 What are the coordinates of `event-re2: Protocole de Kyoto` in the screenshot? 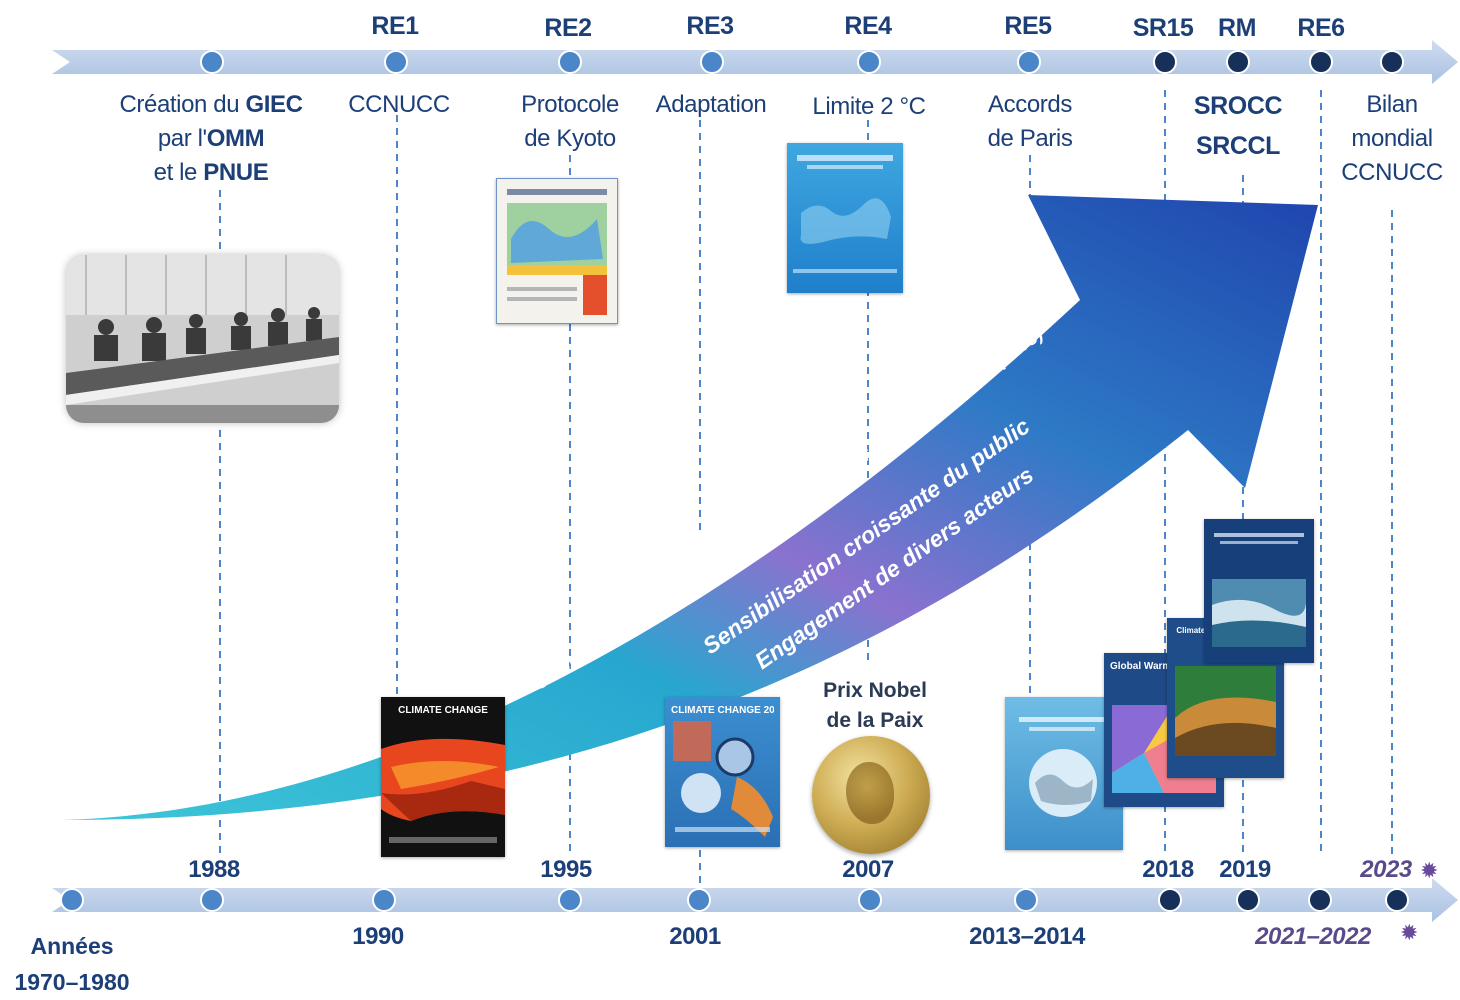 It's located at (570, 122).